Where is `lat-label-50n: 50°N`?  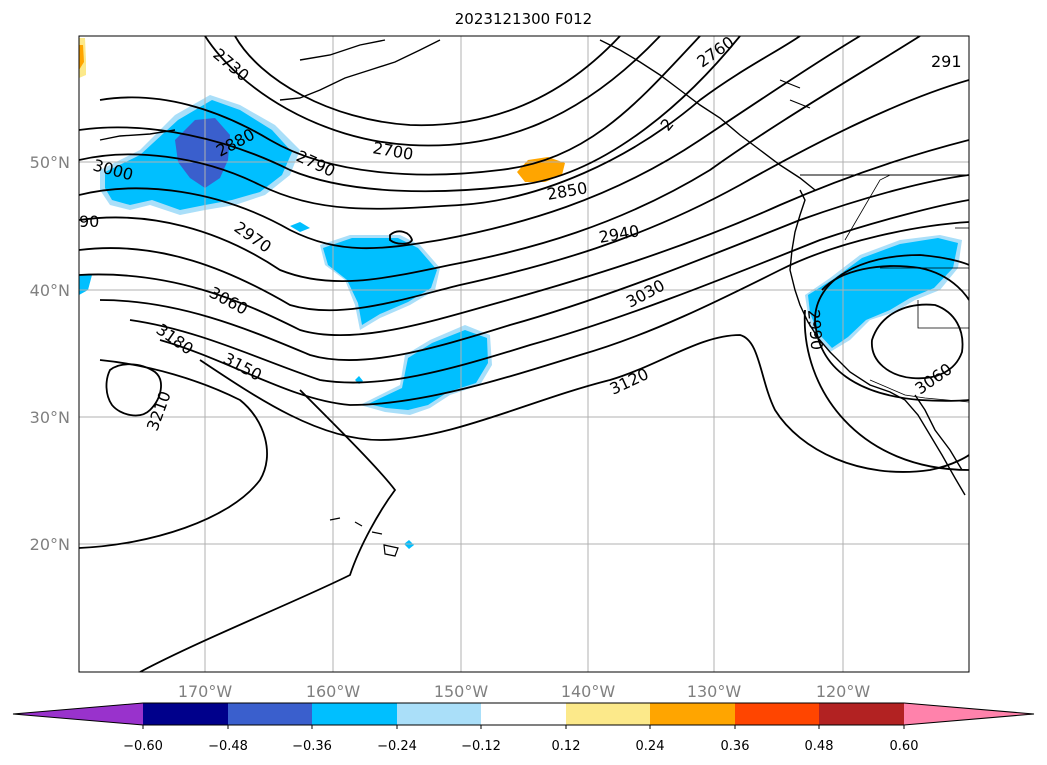 lat-label-50n: 50°N is located at coordinates (50, 162).